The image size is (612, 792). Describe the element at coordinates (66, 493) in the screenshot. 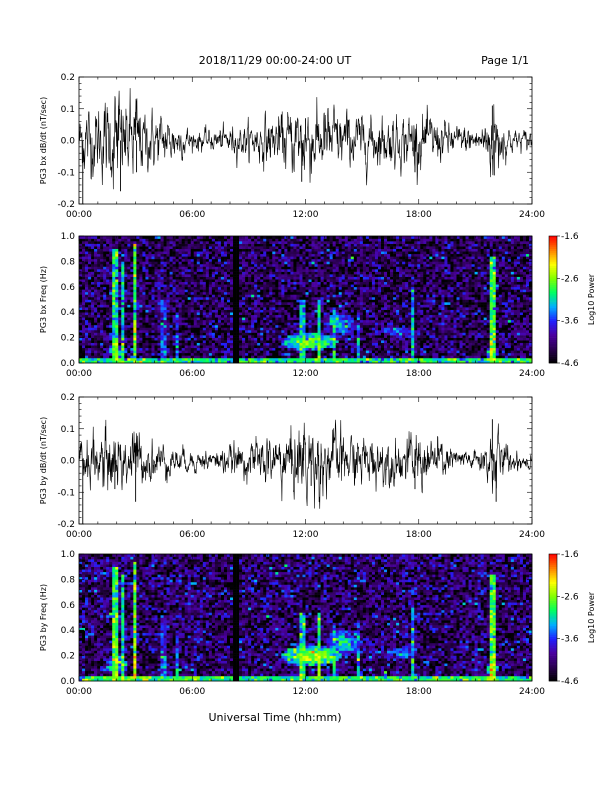

I see `y-tick-label: -0.1` at that location.